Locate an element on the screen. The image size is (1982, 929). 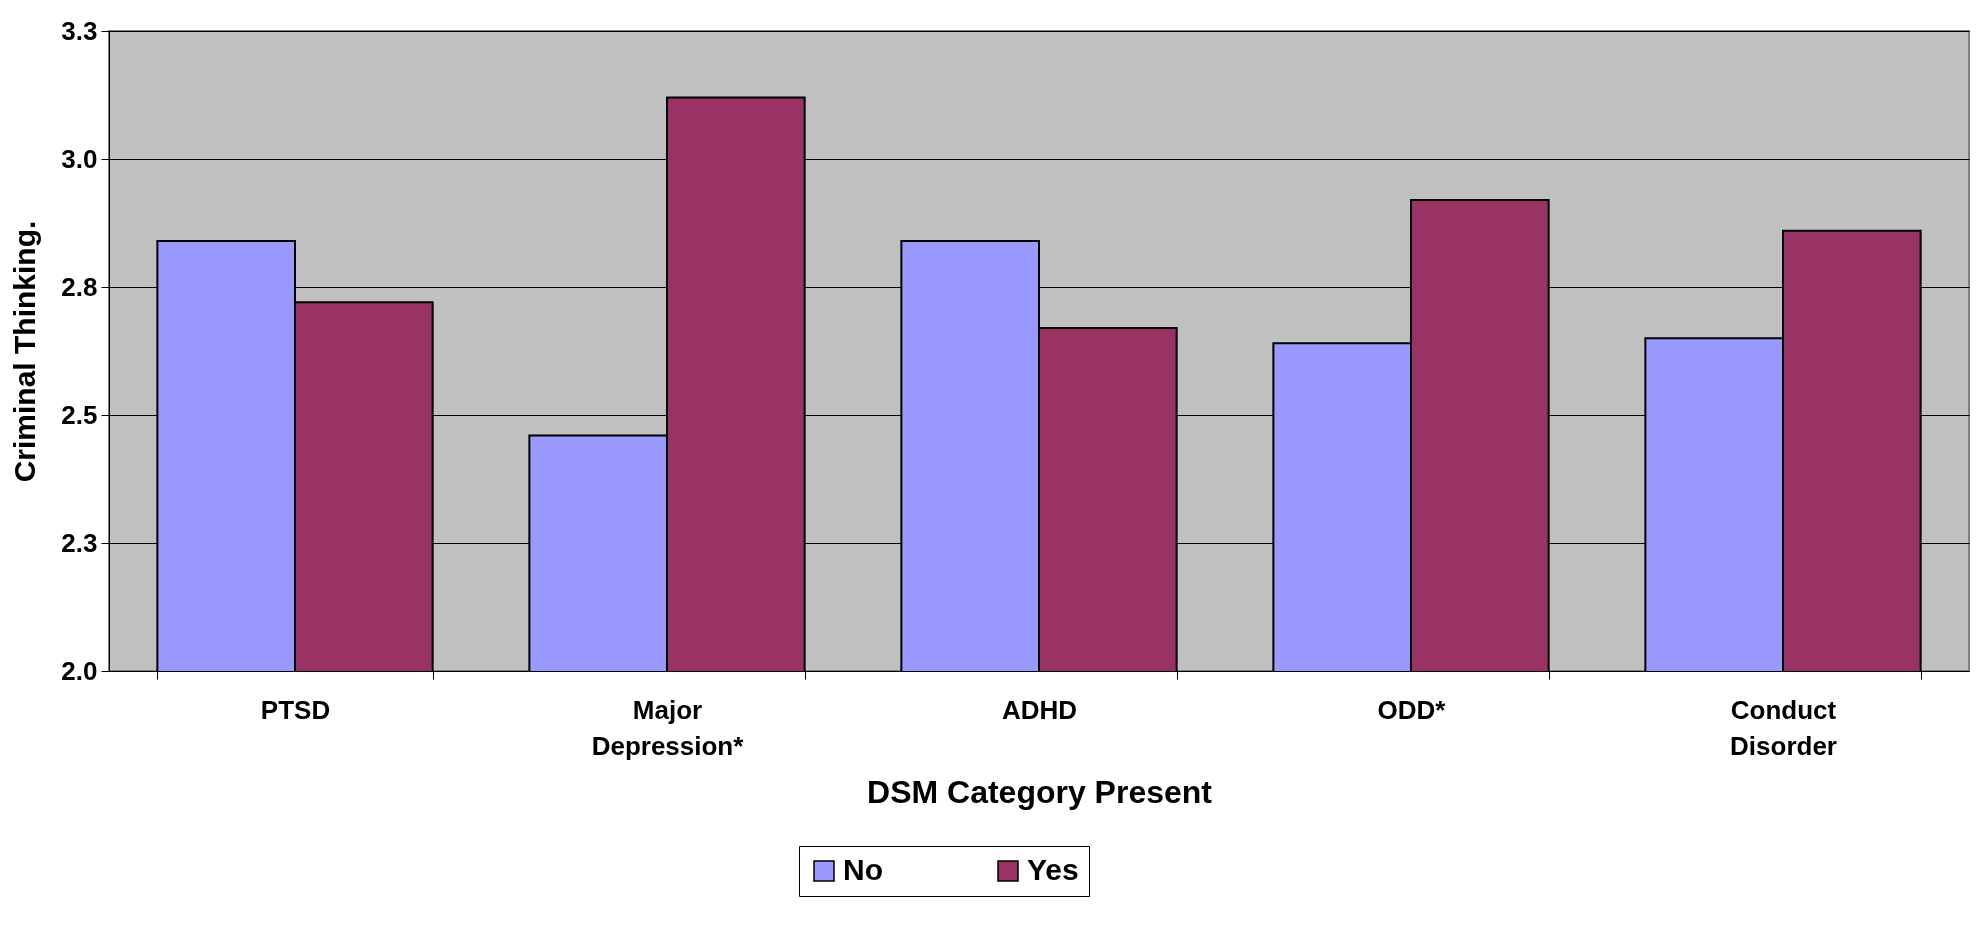
legend-label: No is located at coordinates (863, 869).